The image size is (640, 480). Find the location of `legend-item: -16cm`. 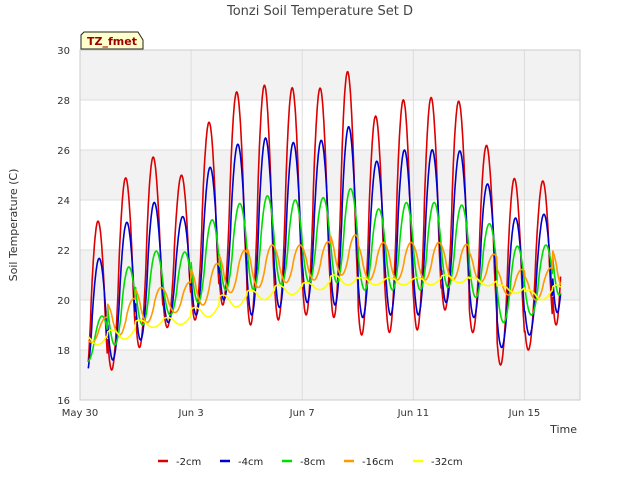

legend-item: -16cm is located at coordinates (369, 462).